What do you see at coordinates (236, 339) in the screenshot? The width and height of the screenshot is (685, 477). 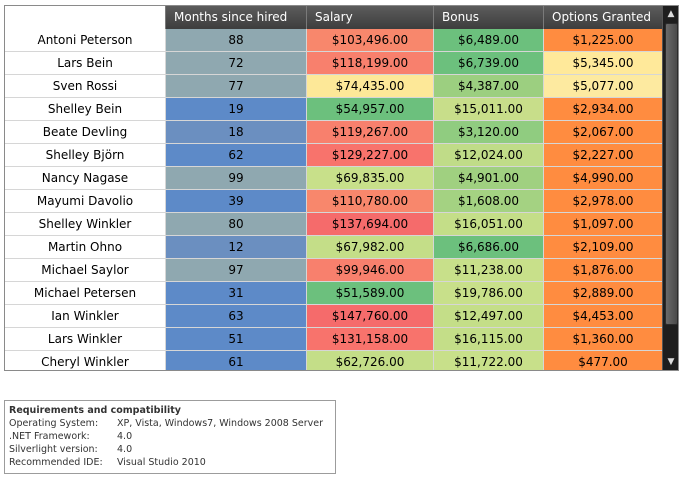 I see `cell-months: 51` at bounding box center [236, 339].